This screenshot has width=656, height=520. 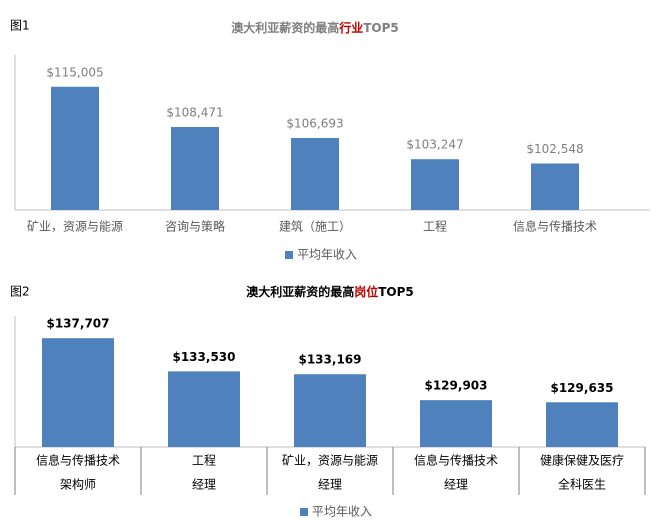 What do you see at coordinates (329, 360) in the screenshot?
I see `value-label: $133,169` at bounding box center [329, 360].